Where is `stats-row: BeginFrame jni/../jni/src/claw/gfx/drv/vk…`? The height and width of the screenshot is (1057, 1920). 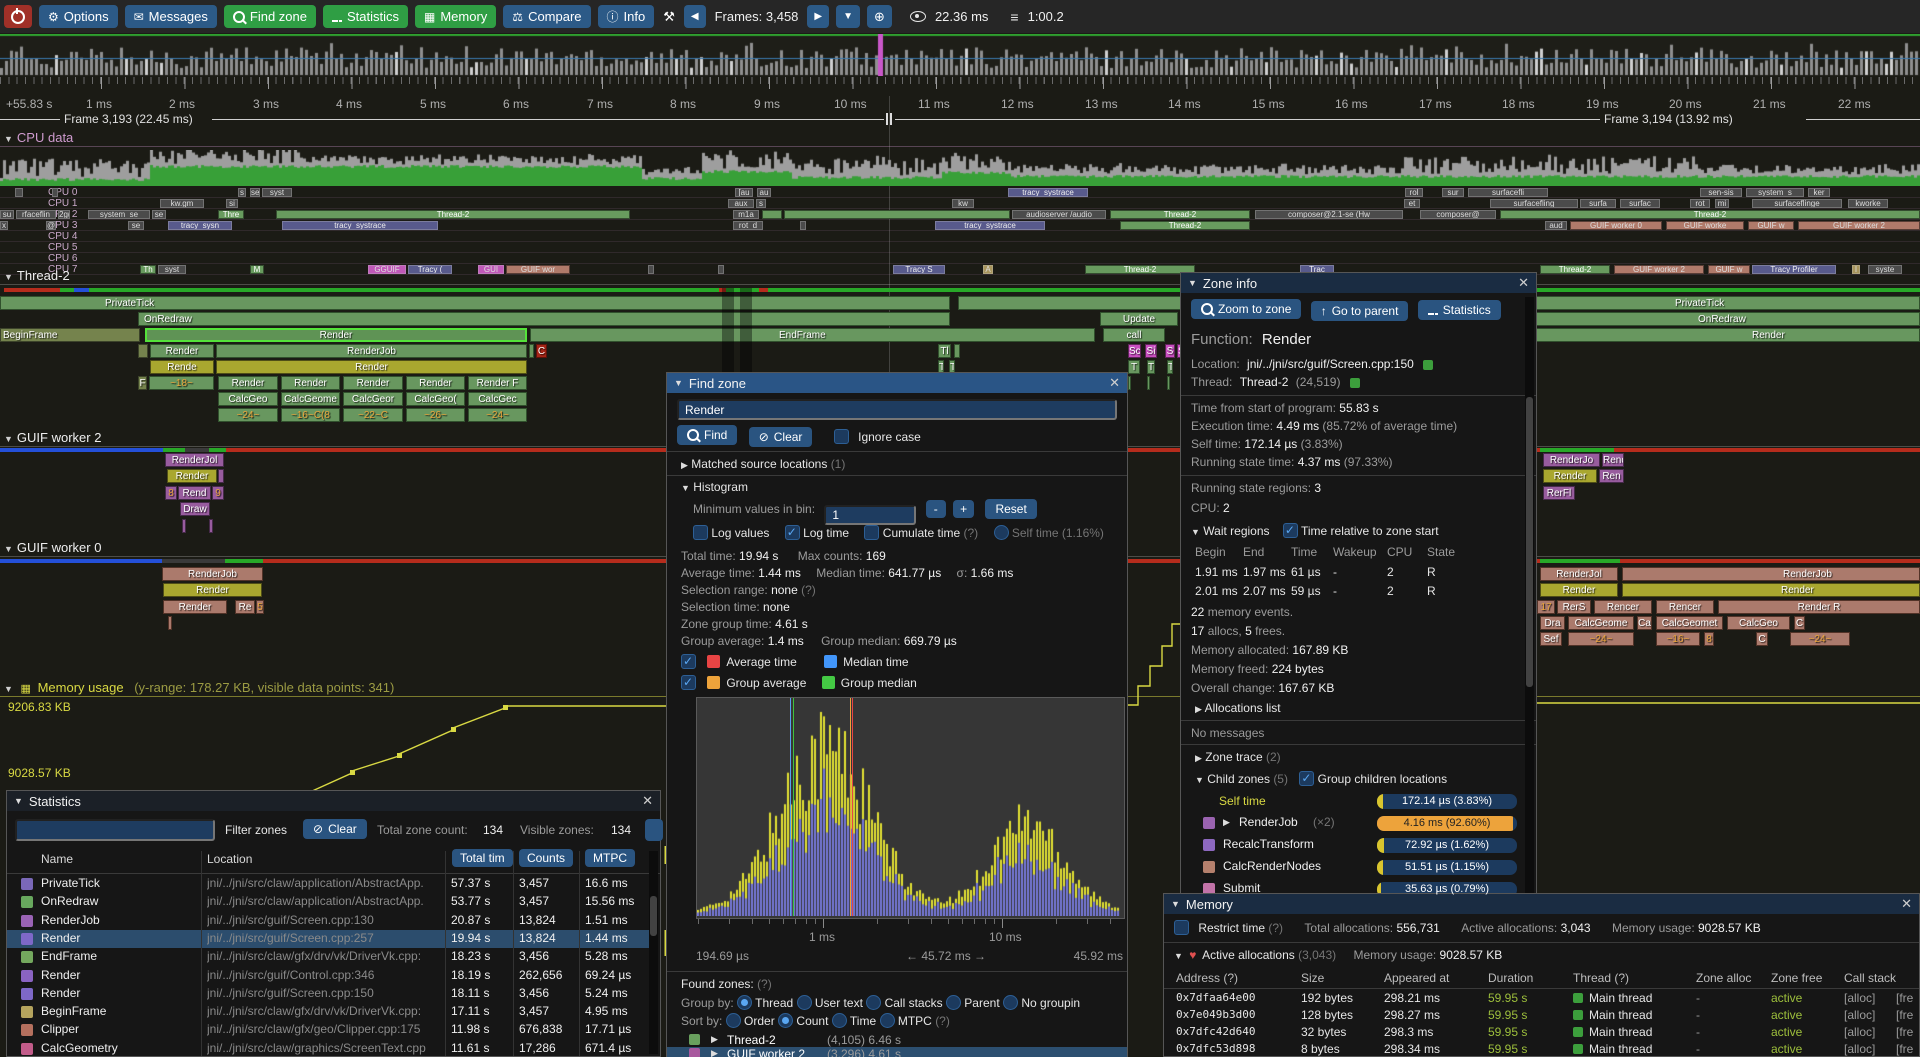 stats-row: BeginFrame jni/../jni/src/claw/gfx/drv/vk… is located at coordinates (328, 1012).